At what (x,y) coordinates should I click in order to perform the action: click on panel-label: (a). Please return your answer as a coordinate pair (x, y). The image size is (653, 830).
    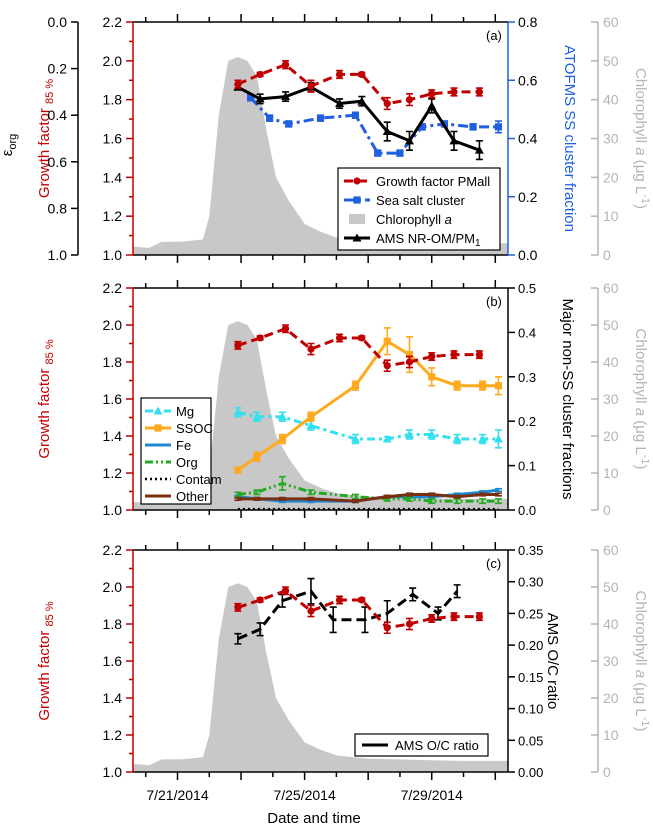
    Looking at the image, I should click on (494, 35).